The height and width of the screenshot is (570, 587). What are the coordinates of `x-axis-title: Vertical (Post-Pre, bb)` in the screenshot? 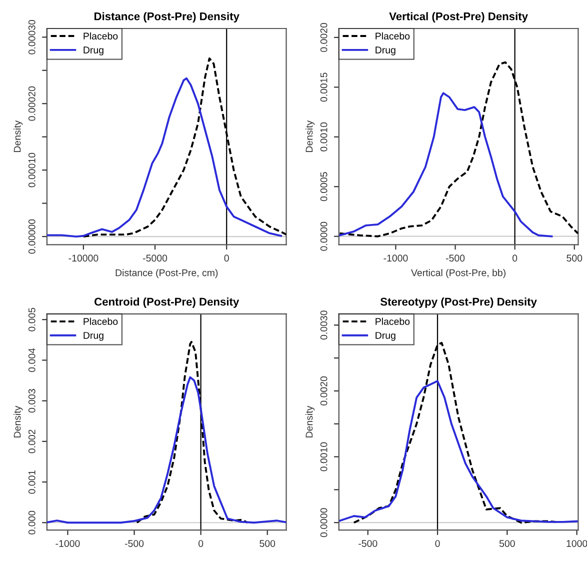 It's located at (458, 273).